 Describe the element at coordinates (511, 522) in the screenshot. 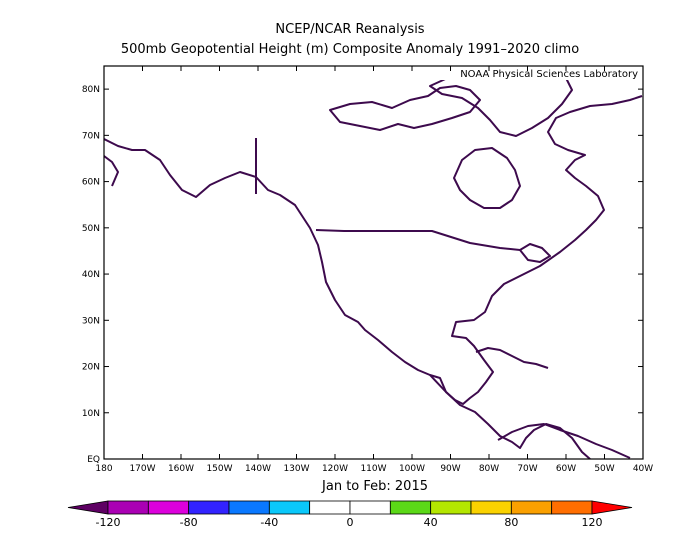

I see `colorbar-label: 80` at that location.